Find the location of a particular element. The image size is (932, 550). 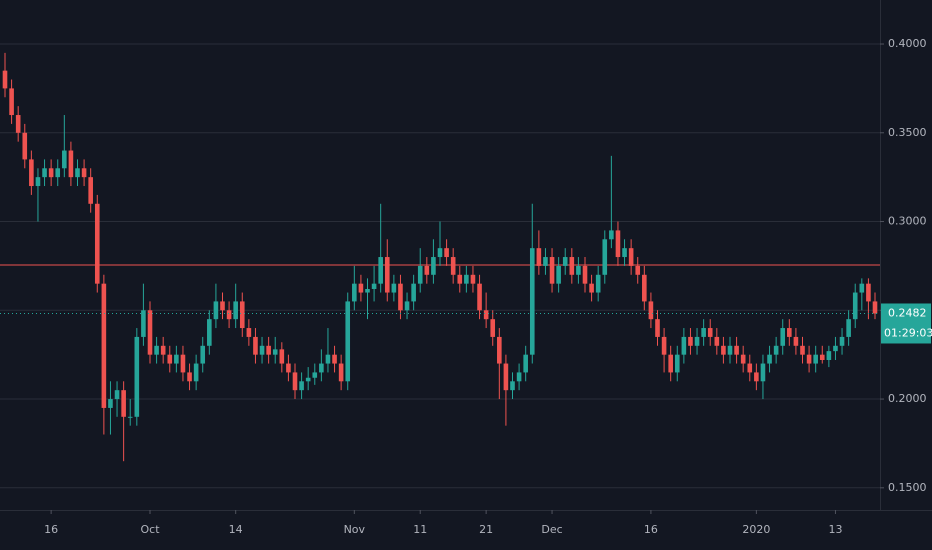

y-tick-label: 0.2000 is located at coordinates (907, 398).